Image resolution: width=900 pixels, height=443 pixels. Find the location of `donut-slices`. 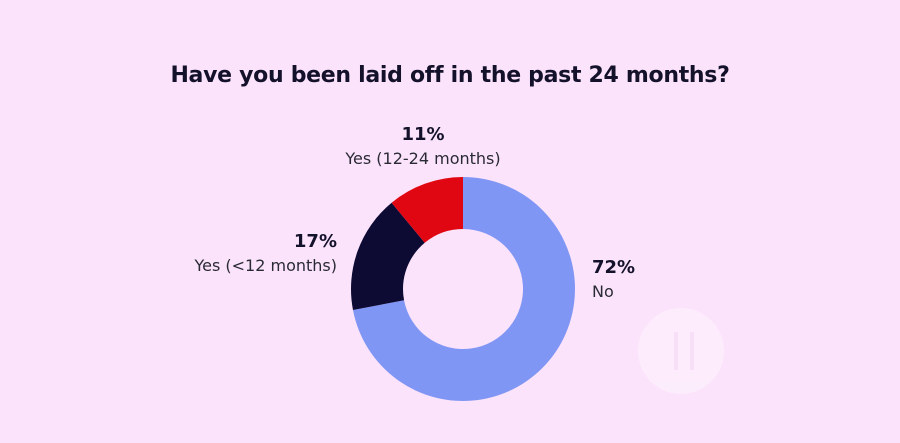

donut-slices is located at coordinates (463, 289).